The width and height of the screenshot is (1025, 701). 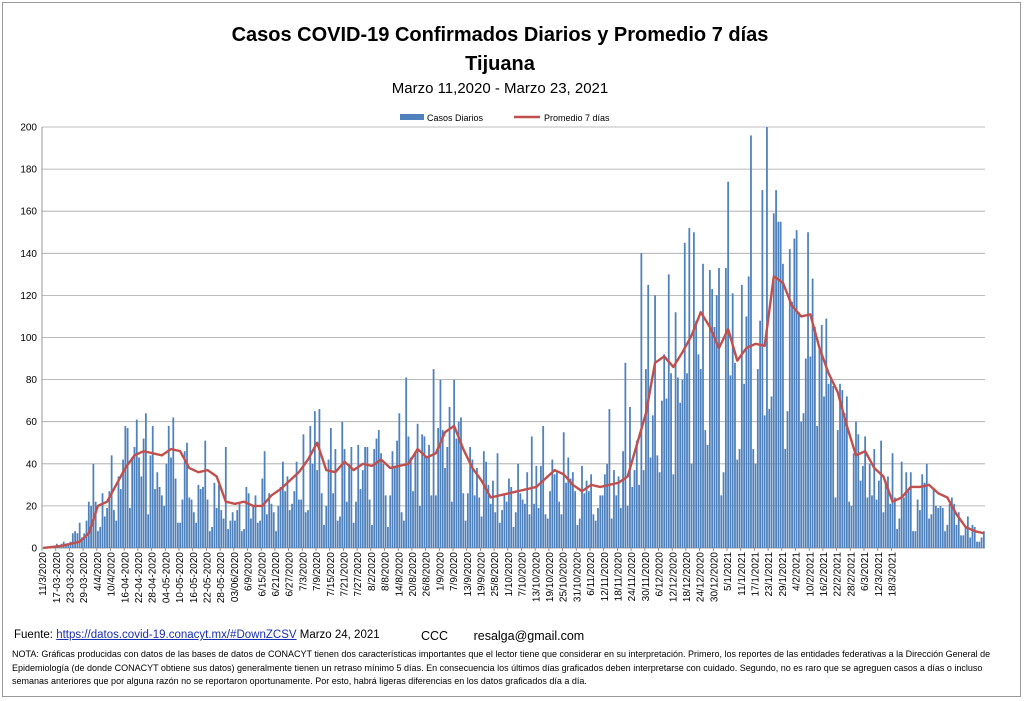 I want to click on x-tick-label: 28-05-2020, so click(x=221, y=578).